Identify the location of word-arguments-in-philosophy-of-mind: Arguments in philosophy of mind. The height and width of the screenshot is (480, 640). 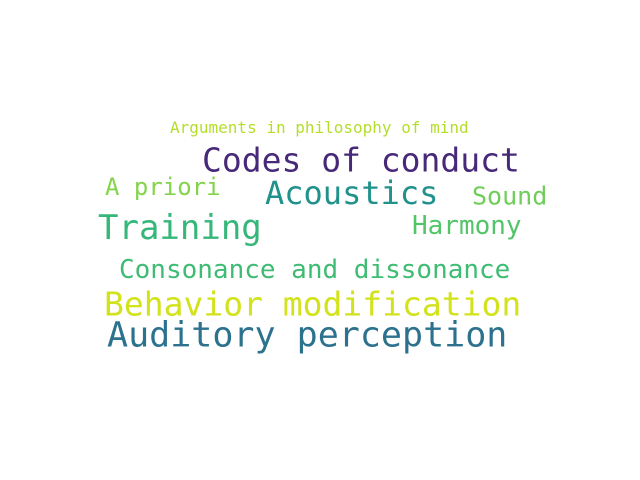
(319, 127).